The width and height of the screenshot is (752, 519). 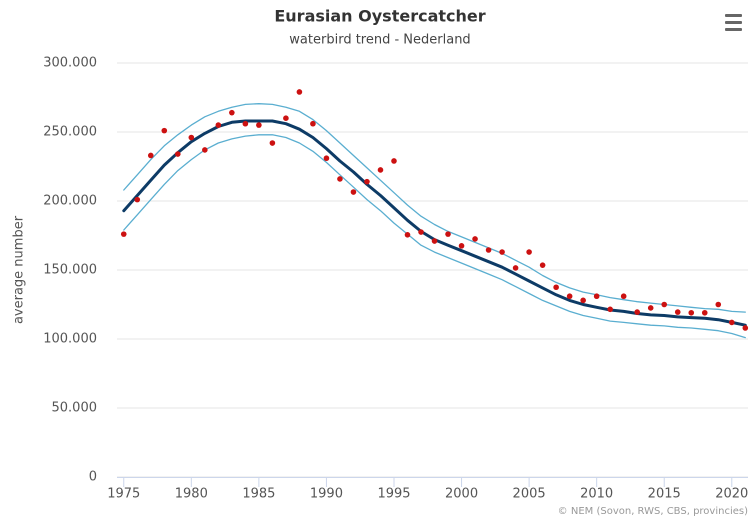 I want to click on y-axis-label: average number, so click(x=19, y=269).